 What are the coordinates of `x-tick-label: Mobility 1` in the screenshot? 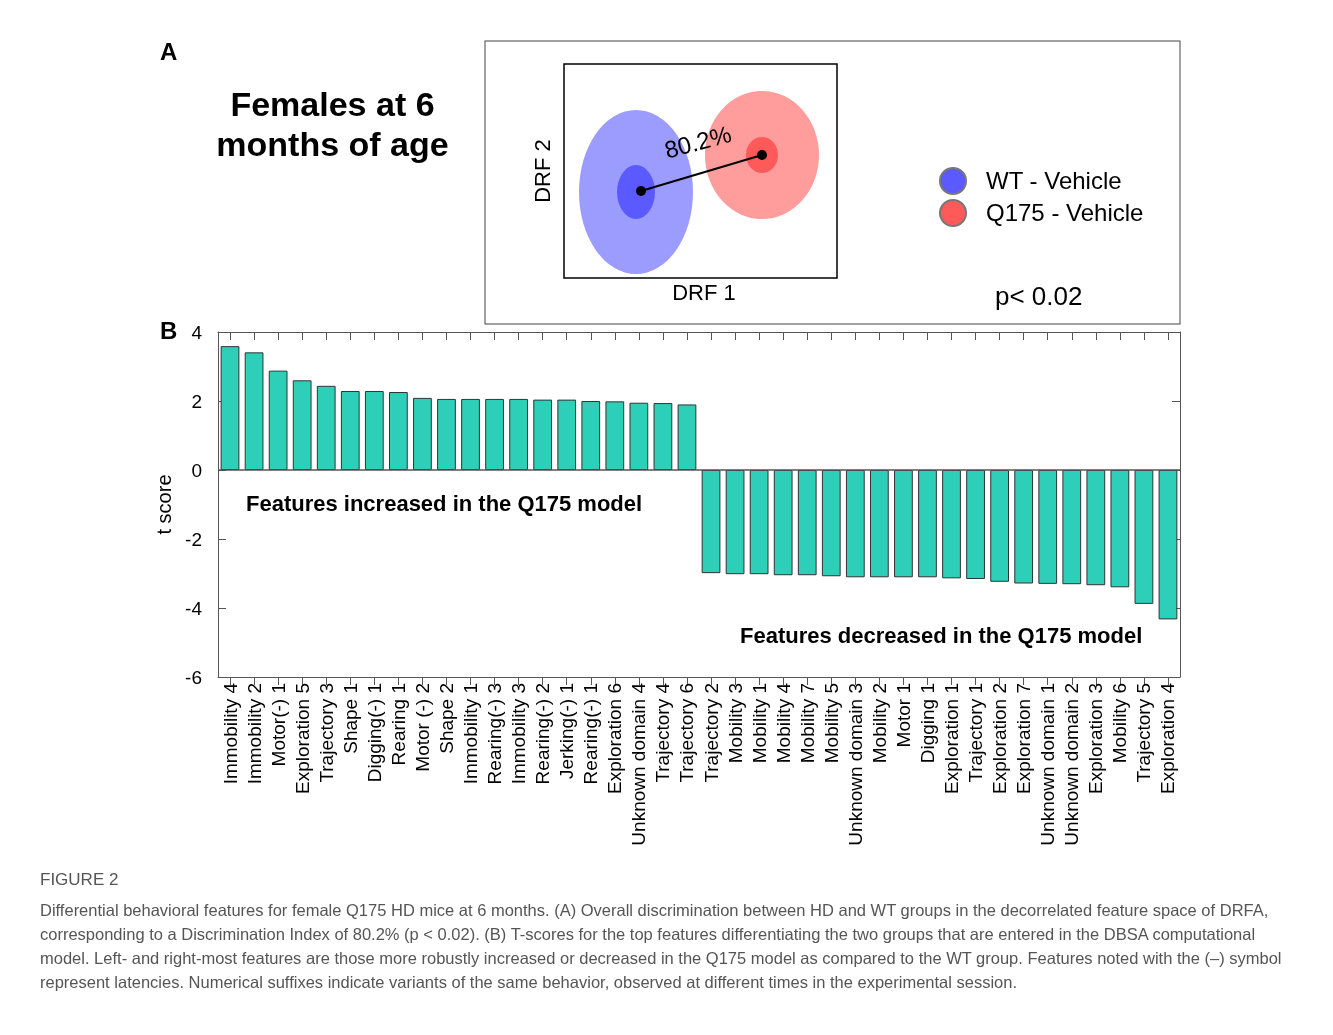 It's located at (759, 723).